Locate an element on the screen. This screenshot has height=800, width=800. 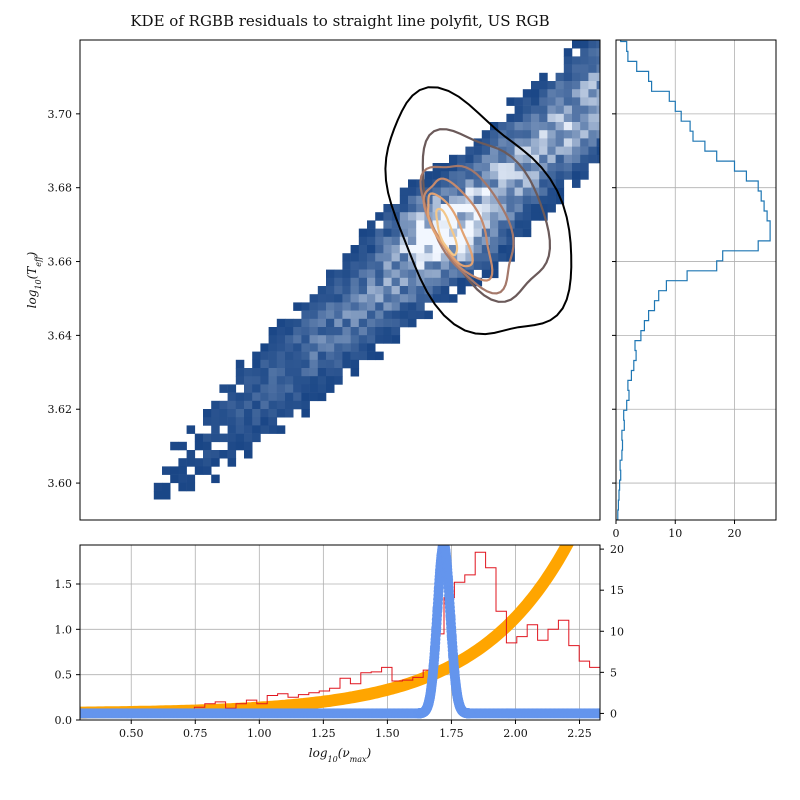
bottom-y2-tick-label: 15 is located at coordinates (617, 590).